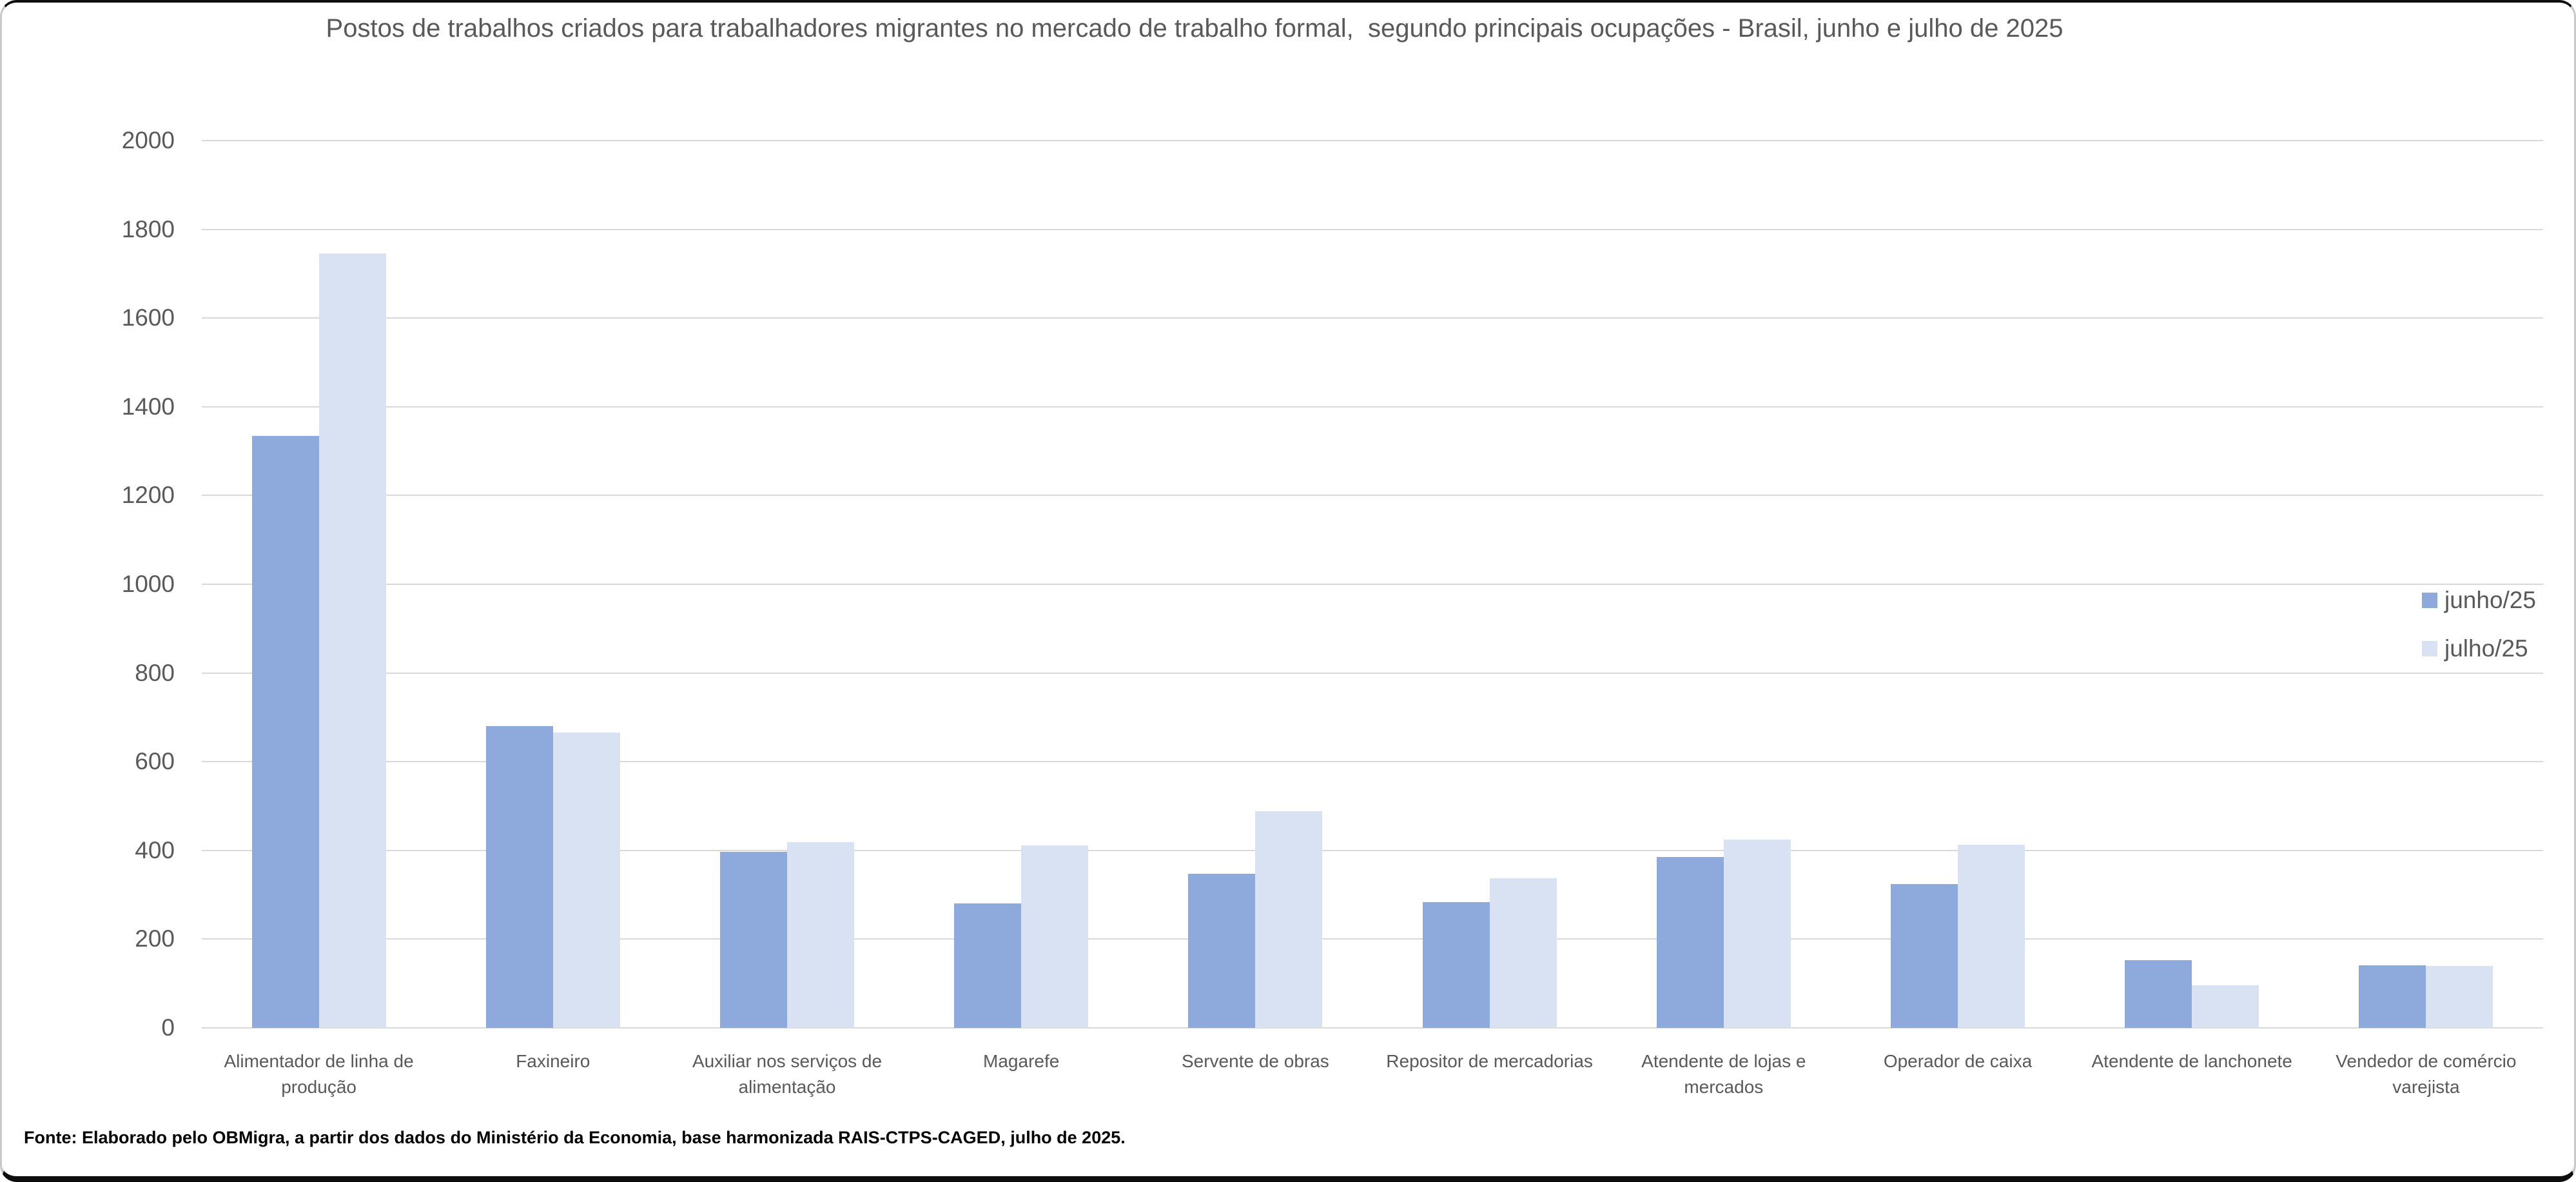  I want to click on legend-swatch-julho, so click(2430, 648).